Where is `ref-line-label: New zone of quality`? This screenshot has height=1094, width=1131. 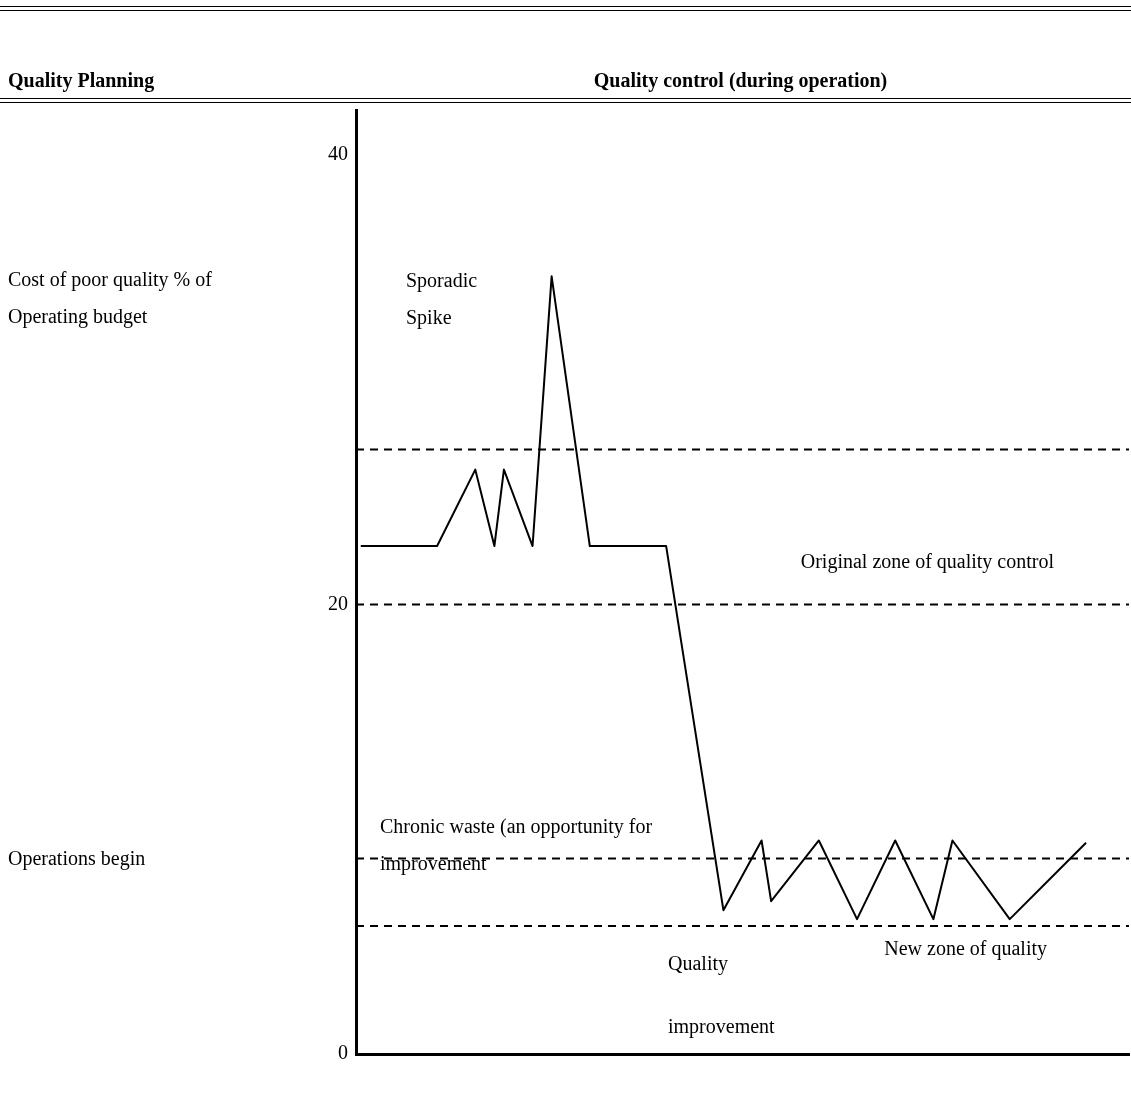
ref-line-label: New zone of quality is located at coordinates (965, 949).